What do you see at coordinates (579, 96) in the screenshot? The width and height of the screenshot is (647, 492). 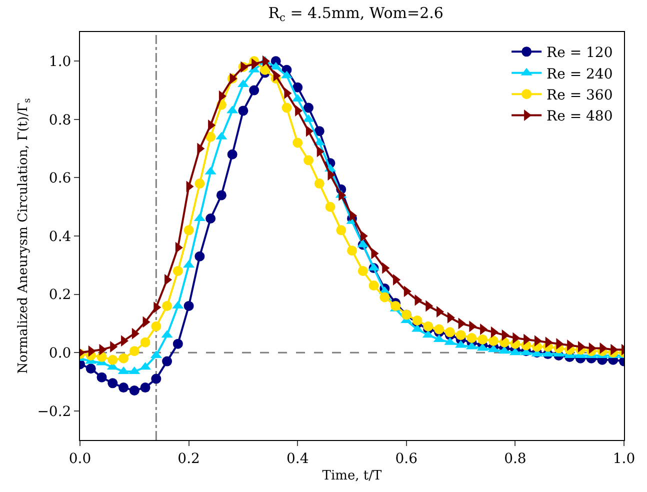 I see `legend-label: Re = 360` at bounding box center [579, 96].